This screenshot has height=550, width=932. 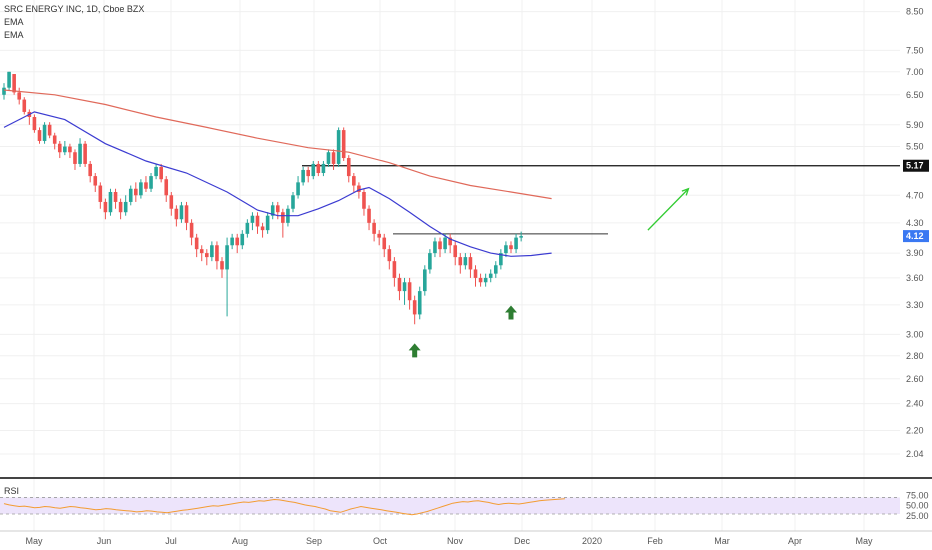 What do you see at coordinates (916, 201) in the screenshot?
I see `price-tags: 5.17 4.12` at bounding box center [916, 201].